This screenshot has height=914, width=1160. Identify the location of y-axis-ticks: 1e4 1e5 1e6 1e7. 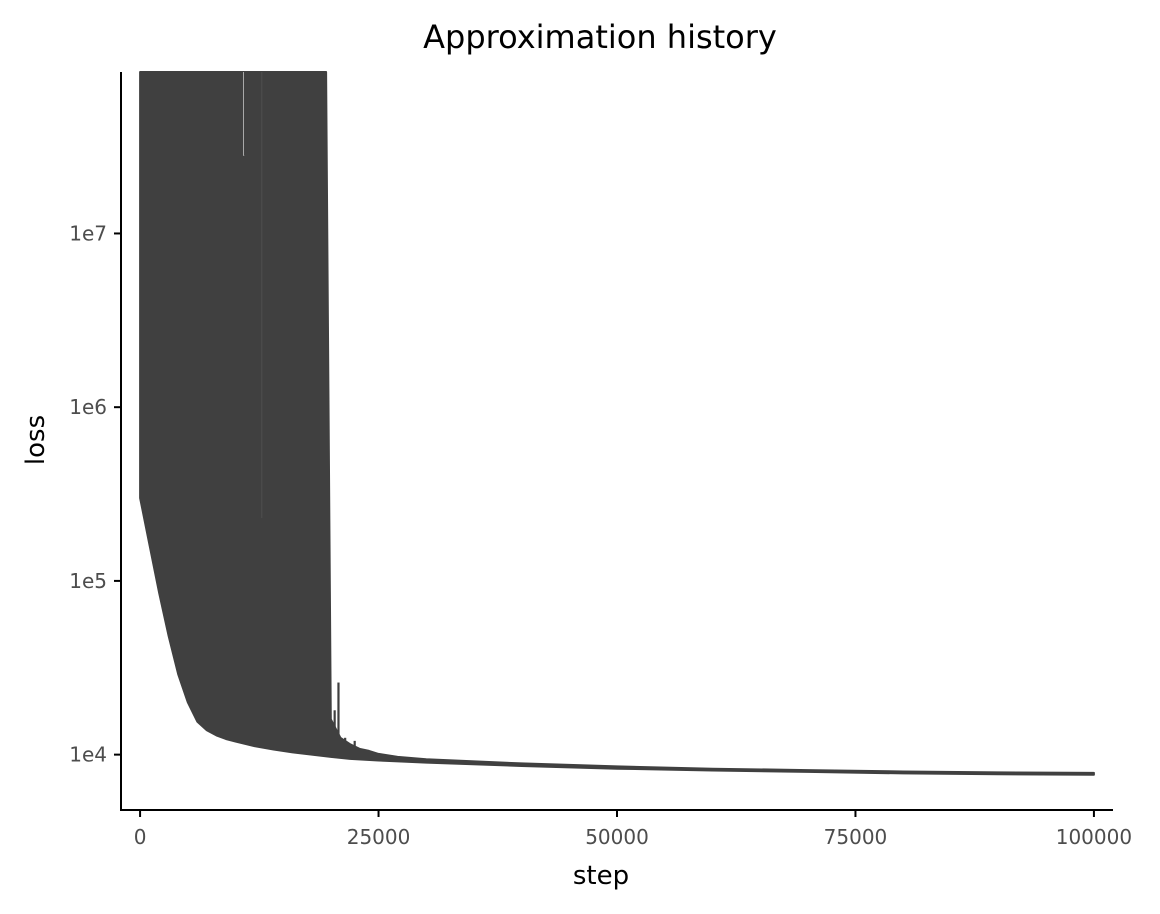
(95, 494).